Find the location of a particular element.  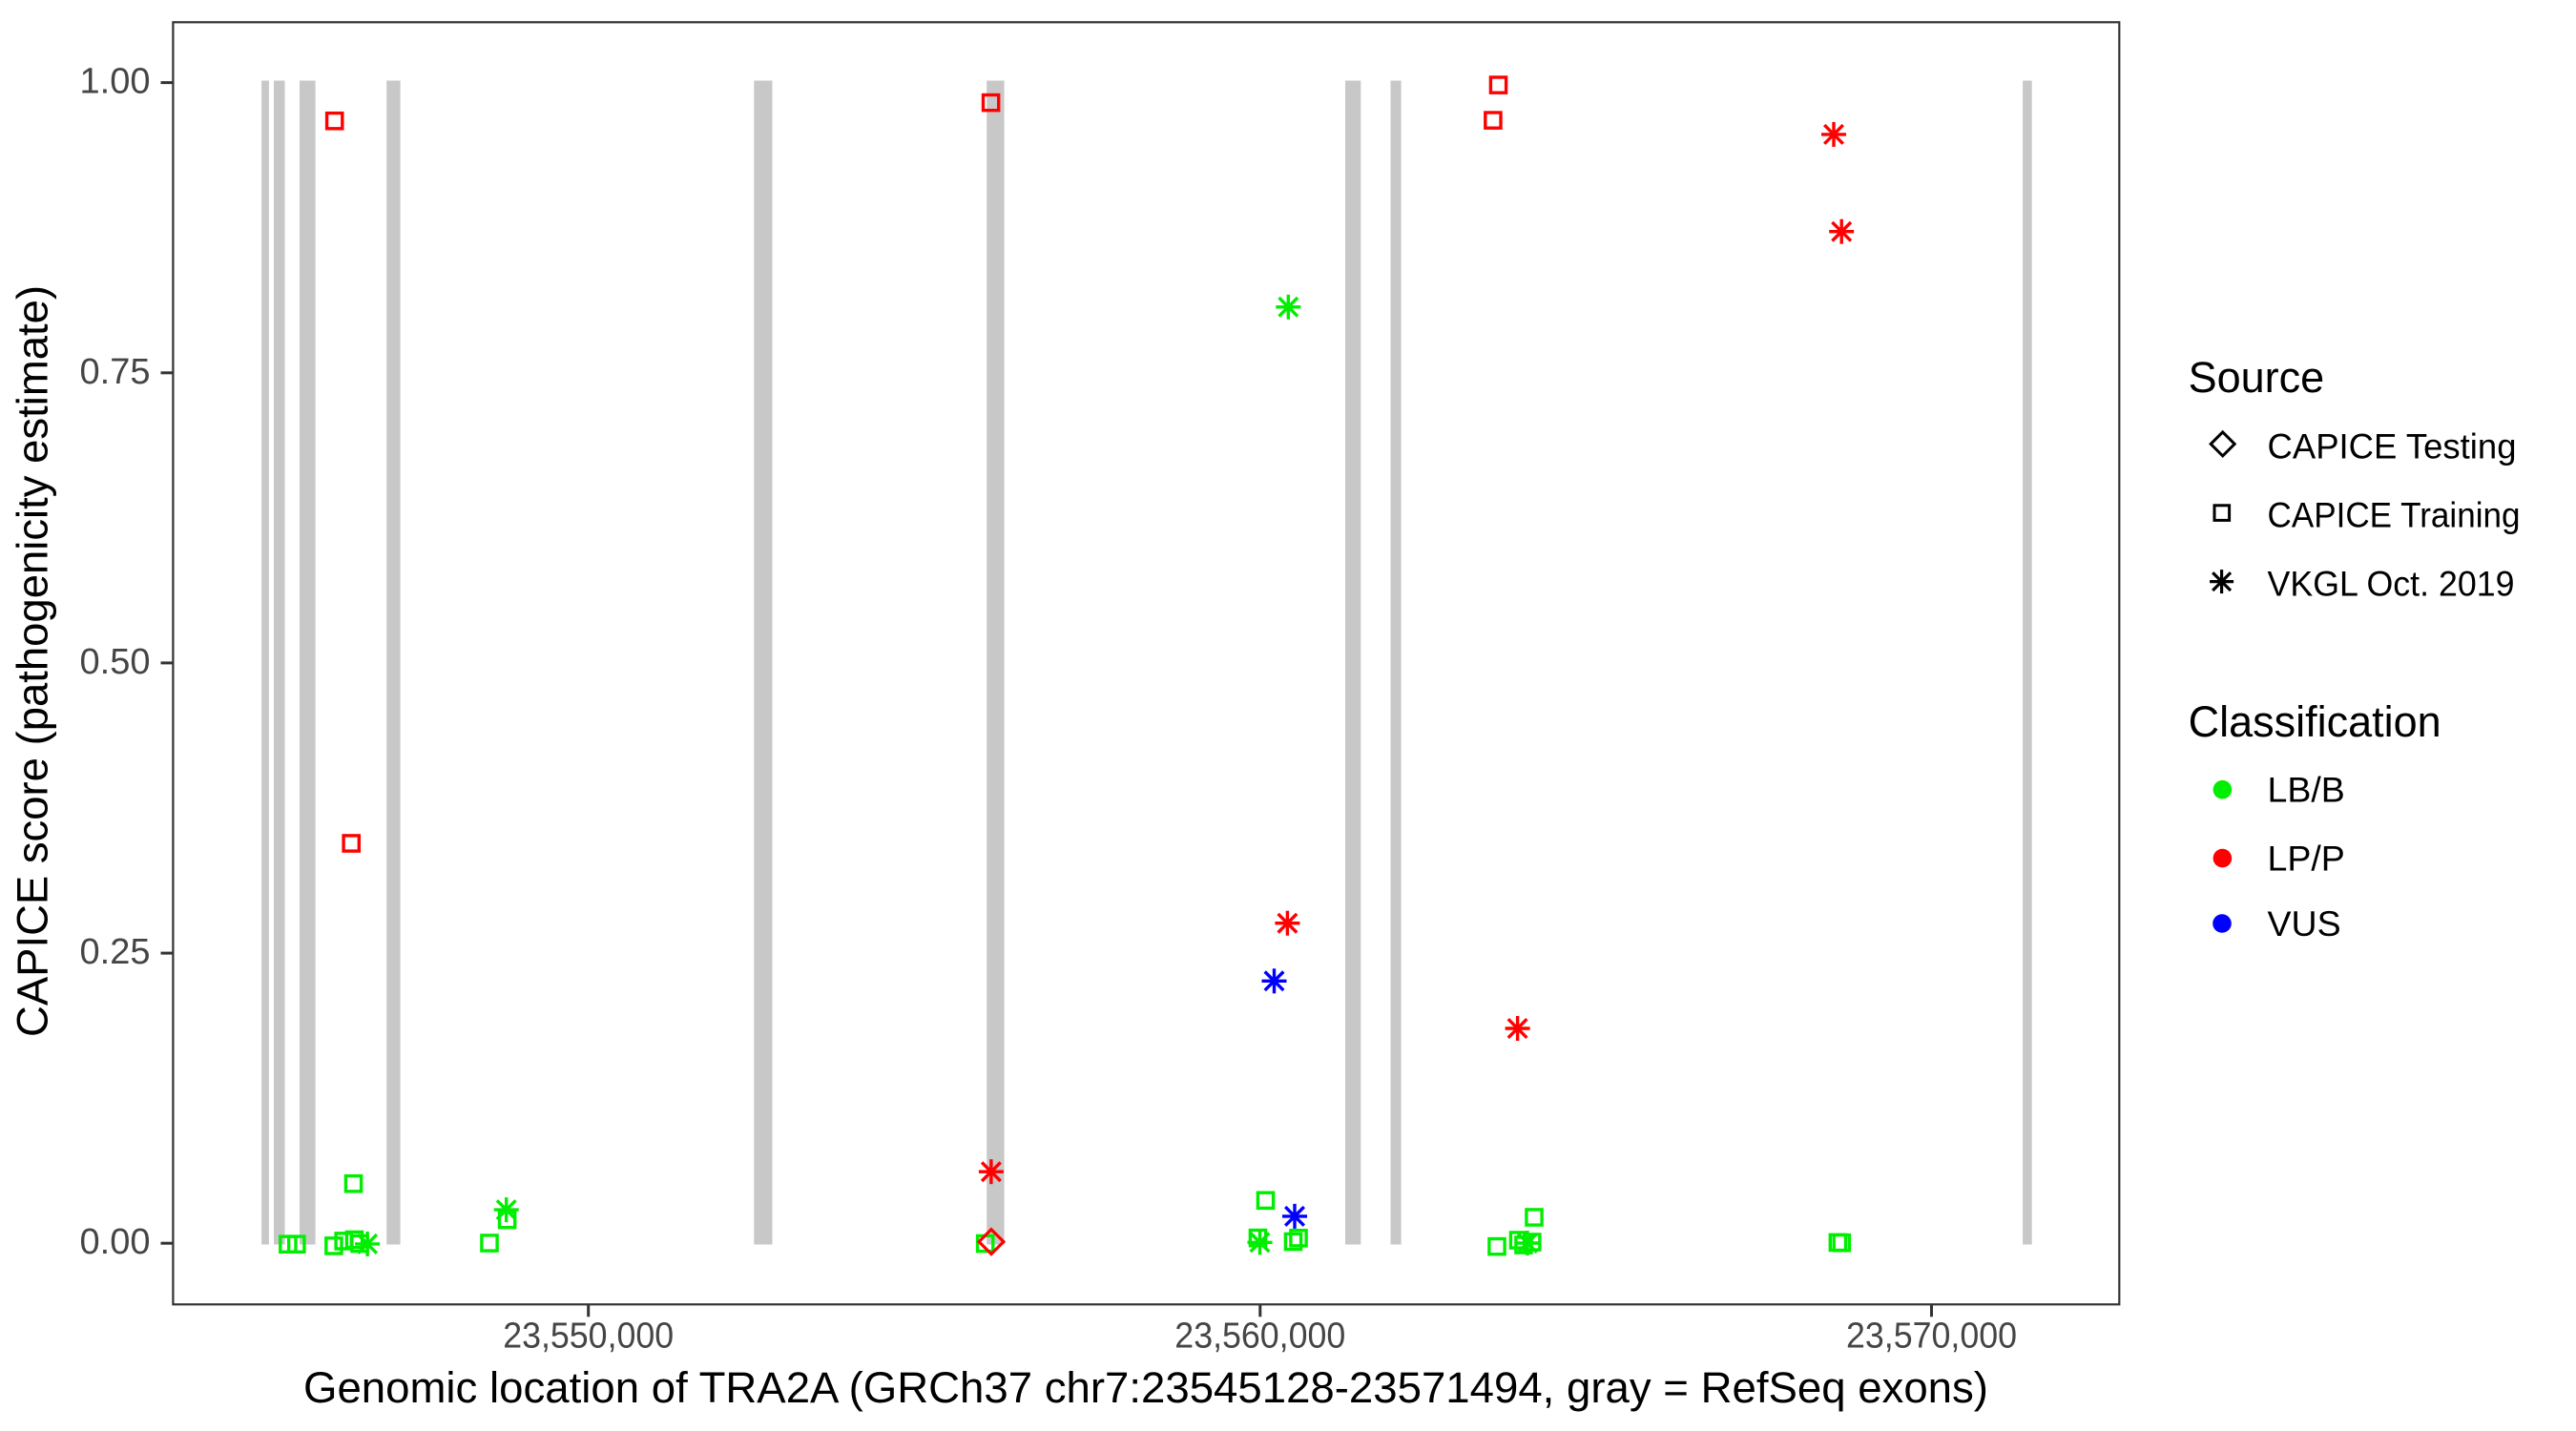

svg-text: 23,560,000 is located at coordinates (1259, 1337).